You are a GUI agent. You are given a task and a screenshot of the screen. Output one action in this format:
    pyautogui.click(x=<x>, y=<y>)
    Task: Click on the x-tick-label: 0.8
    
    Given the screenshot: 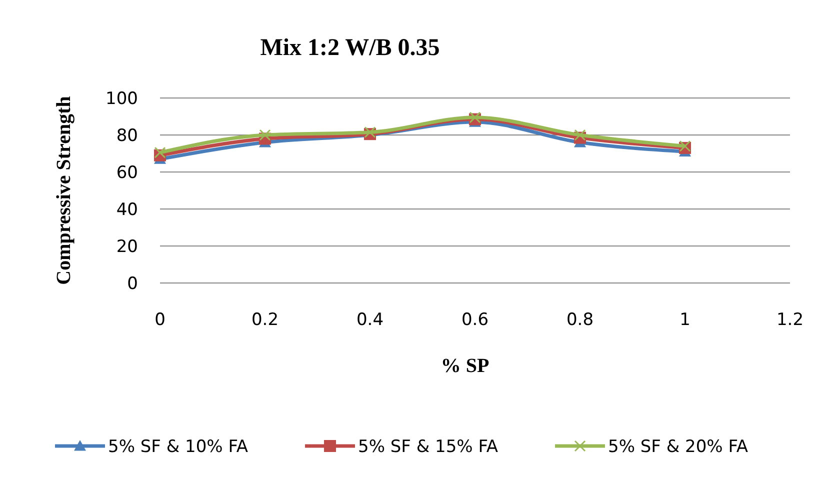 What is the action you would take?
    pyautogui.click(x=580, y=320)
    